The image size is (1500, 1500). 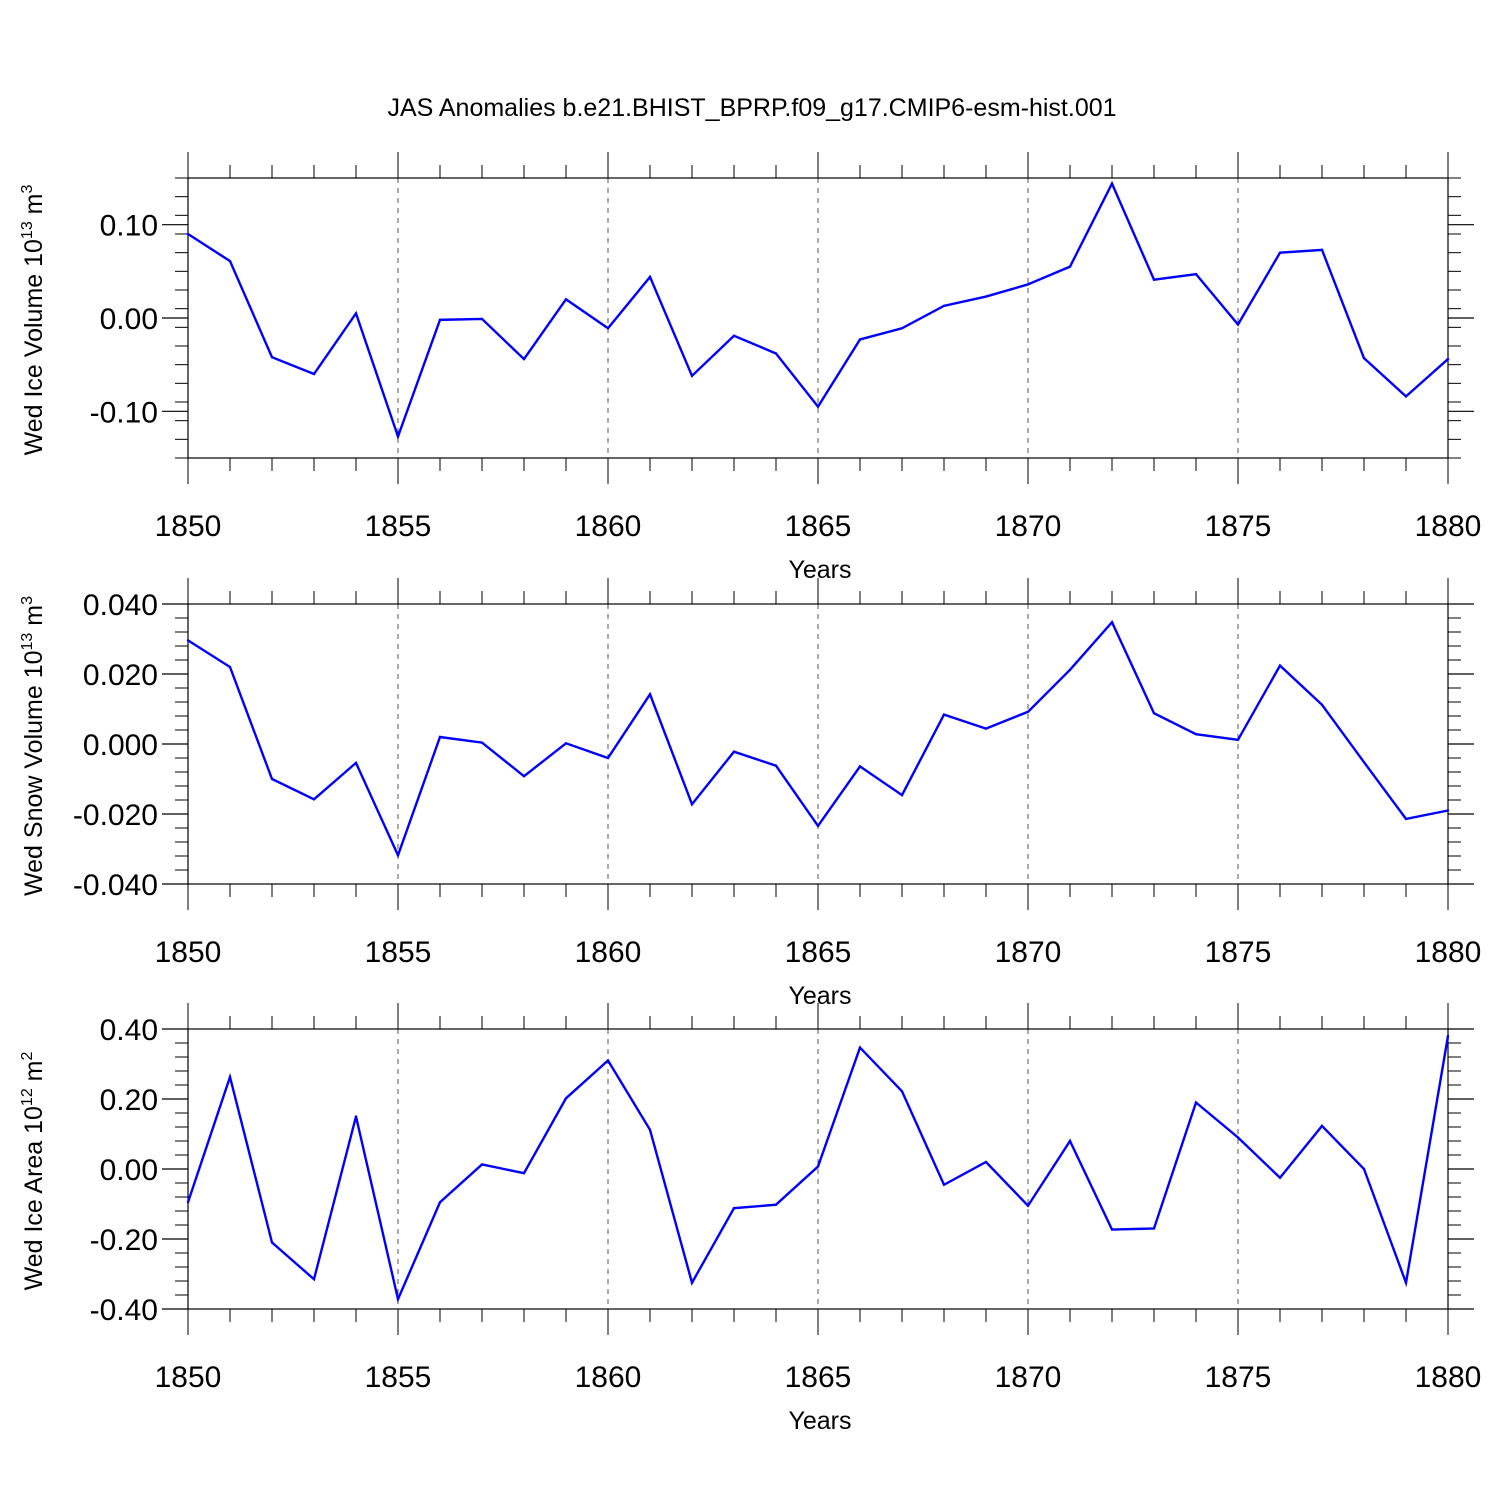 I want to click on y-tick-label: -0.10, so click(x=124, y=412).